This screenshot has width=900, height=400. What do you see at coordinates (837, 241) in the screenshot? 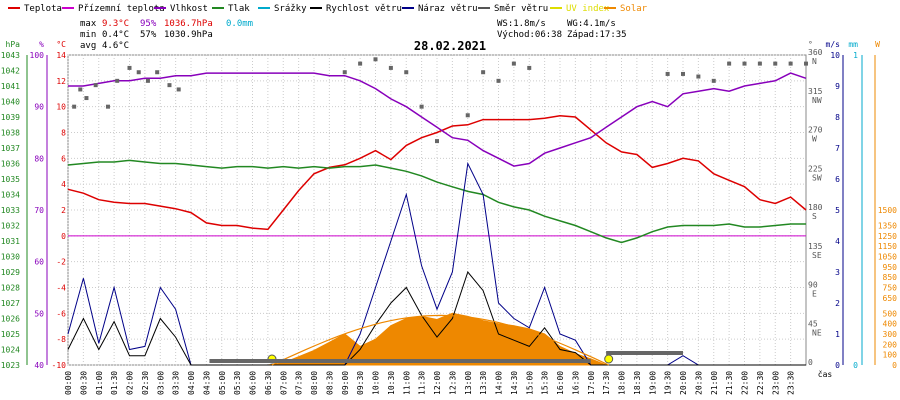
I see `ms-axis-tick: 4` at bounding box center [837, 241].